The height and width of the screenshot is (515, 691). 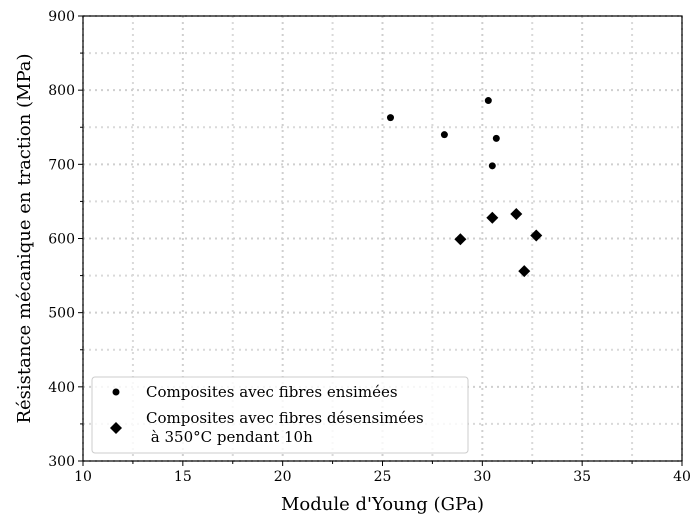 What do you see at coordinates (116, 392) in the screenshot?
I see `legend-marker-circle` at bounding box center [116, 392].